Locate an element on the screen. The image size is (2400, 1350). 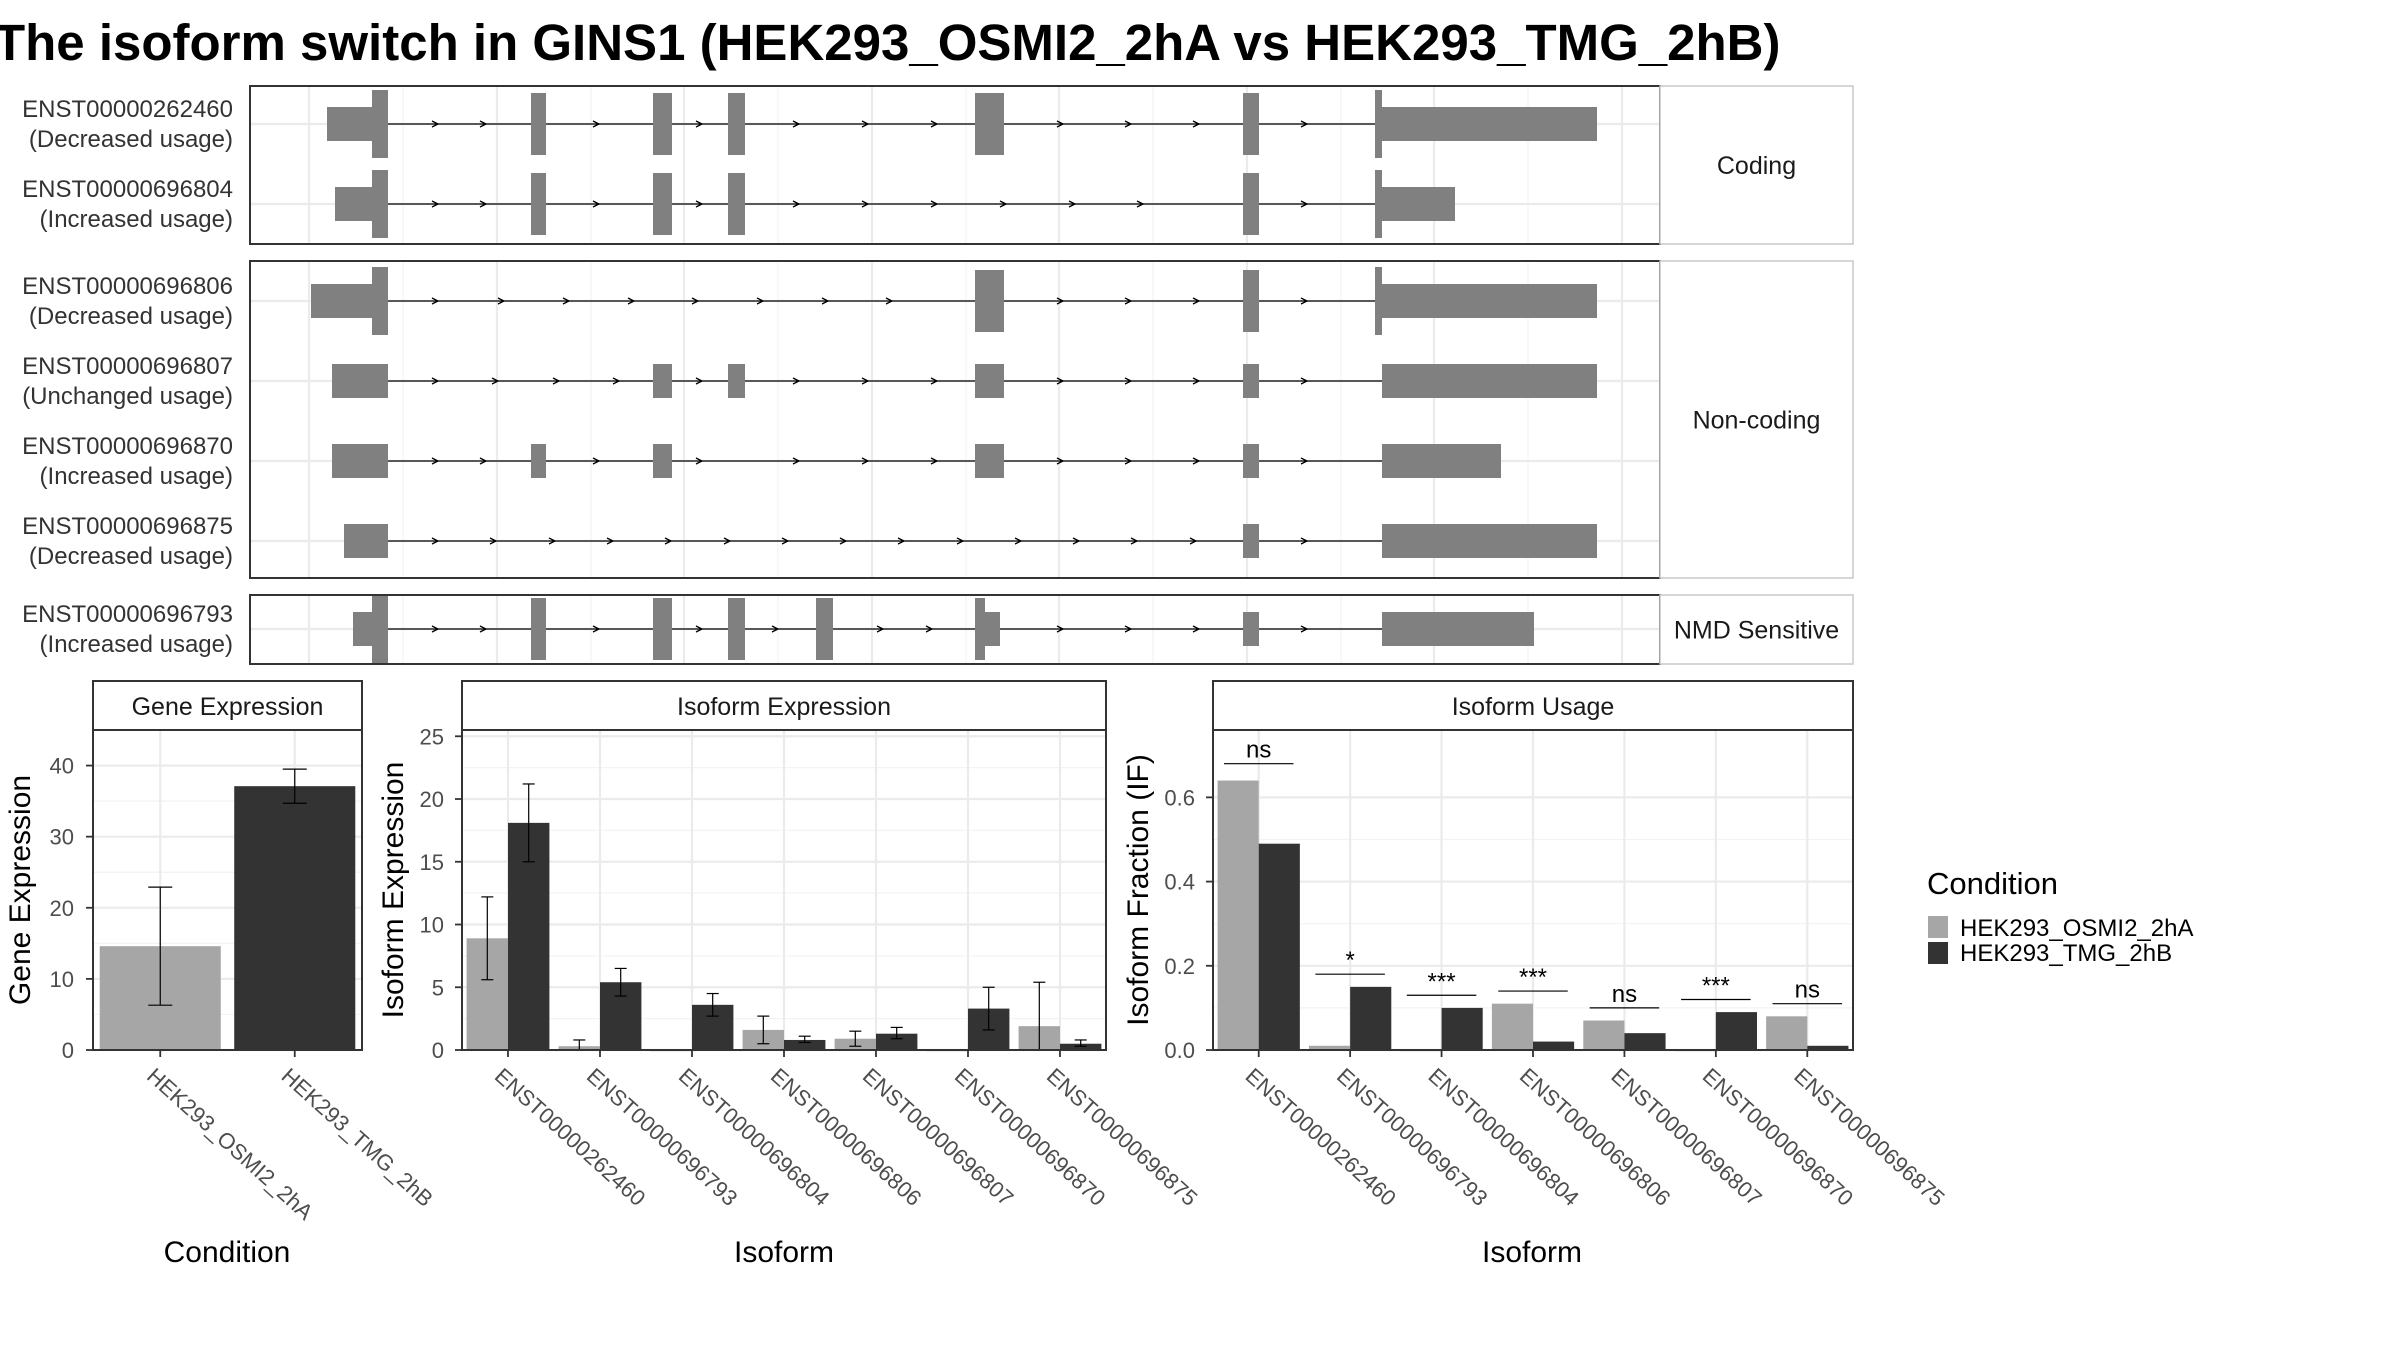
x-tick-label: ENST00000696806 is located at coordinates (846, 1137).